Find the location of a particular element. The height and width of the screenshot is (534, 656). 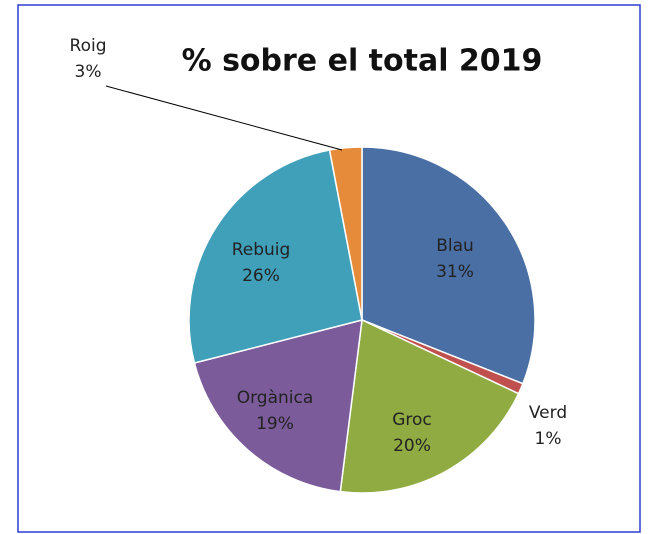

slice-category-label: Orgànica is located at coordinates (275, 398).